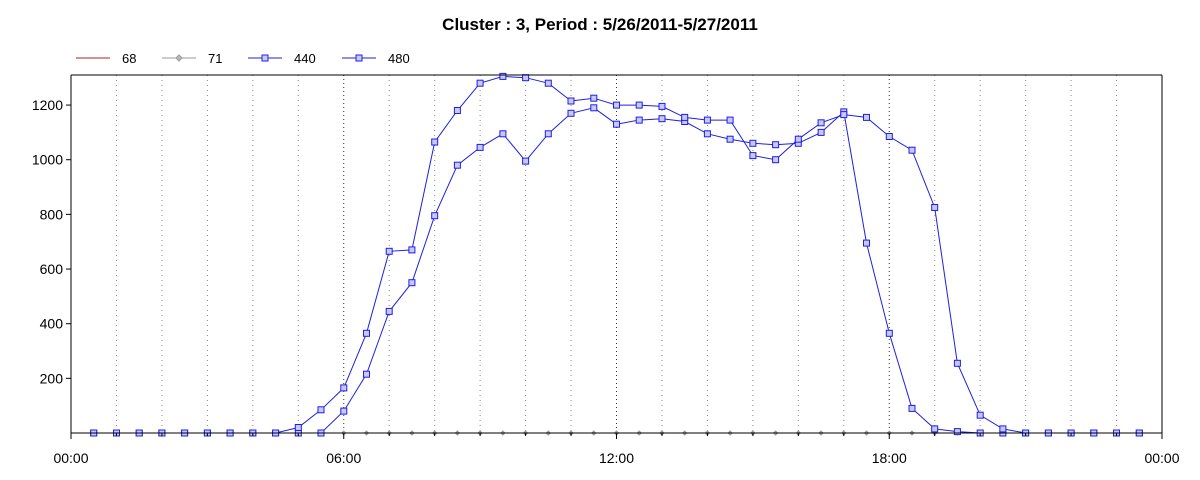  What do you see at coordinates (889, 458) in the screenshot?
I see `x-tick-label: 18:00` at bounding box center [889, 458].